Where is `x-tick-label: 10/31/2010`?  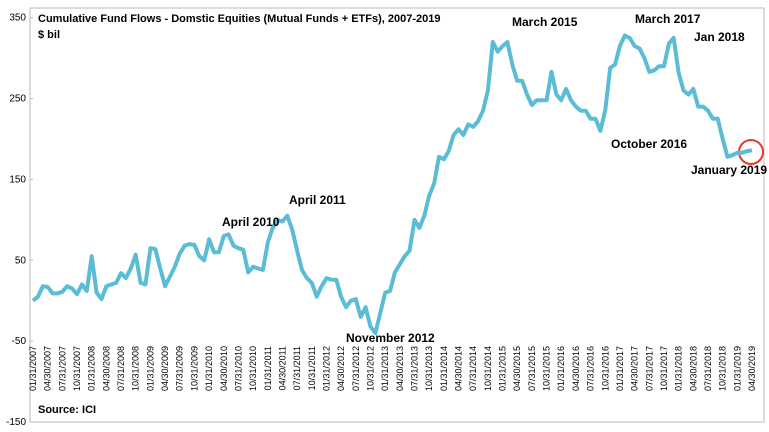
x-tick-label: 10/31/2010 is located at coordinates (253, 368).